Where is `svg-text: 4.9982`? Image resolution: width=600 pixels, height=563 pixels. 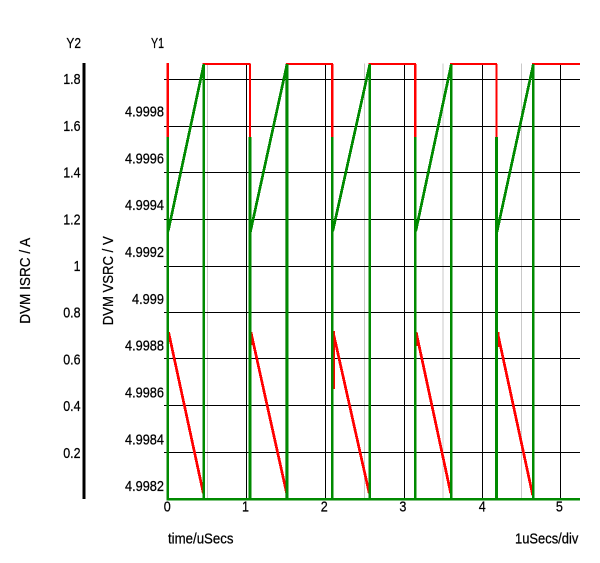 svg-text: 4.9982 is located at coordinates (144, 486).